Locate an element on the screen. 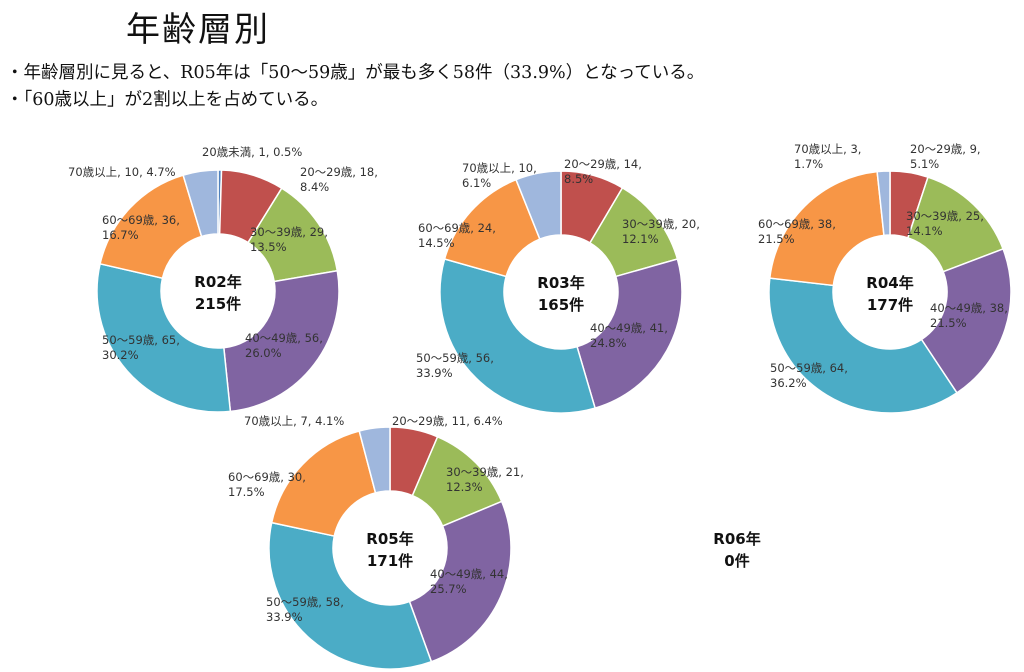 This screenshot has width=1024, height=672. slice-data-label: 60〜69歳, 30, 17.5% is located at coordinates (267, 484).